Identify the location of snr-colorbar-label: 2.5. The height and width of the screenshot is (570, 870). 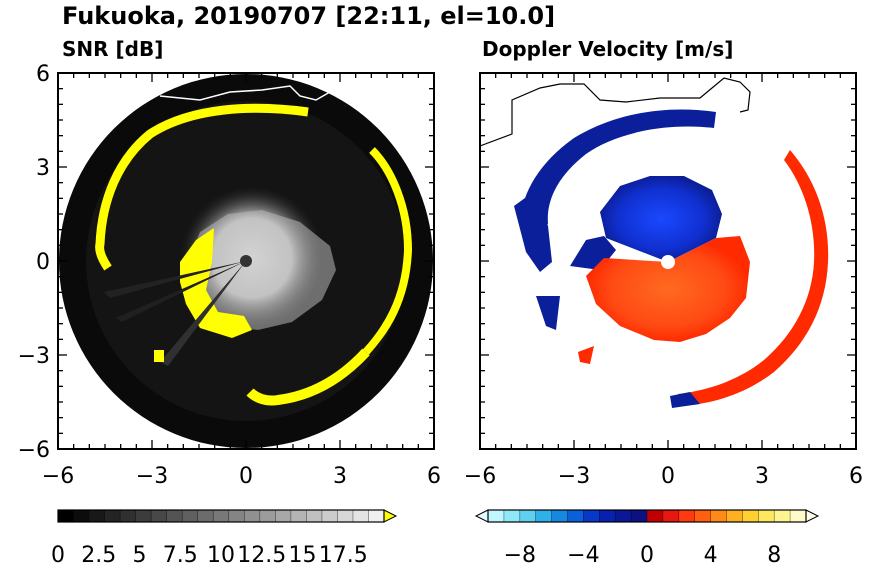
(98, 555).